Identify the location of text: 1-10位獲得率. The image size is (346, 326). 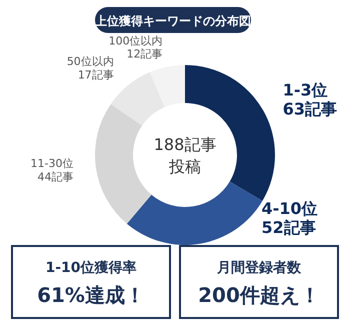
(91, 267).